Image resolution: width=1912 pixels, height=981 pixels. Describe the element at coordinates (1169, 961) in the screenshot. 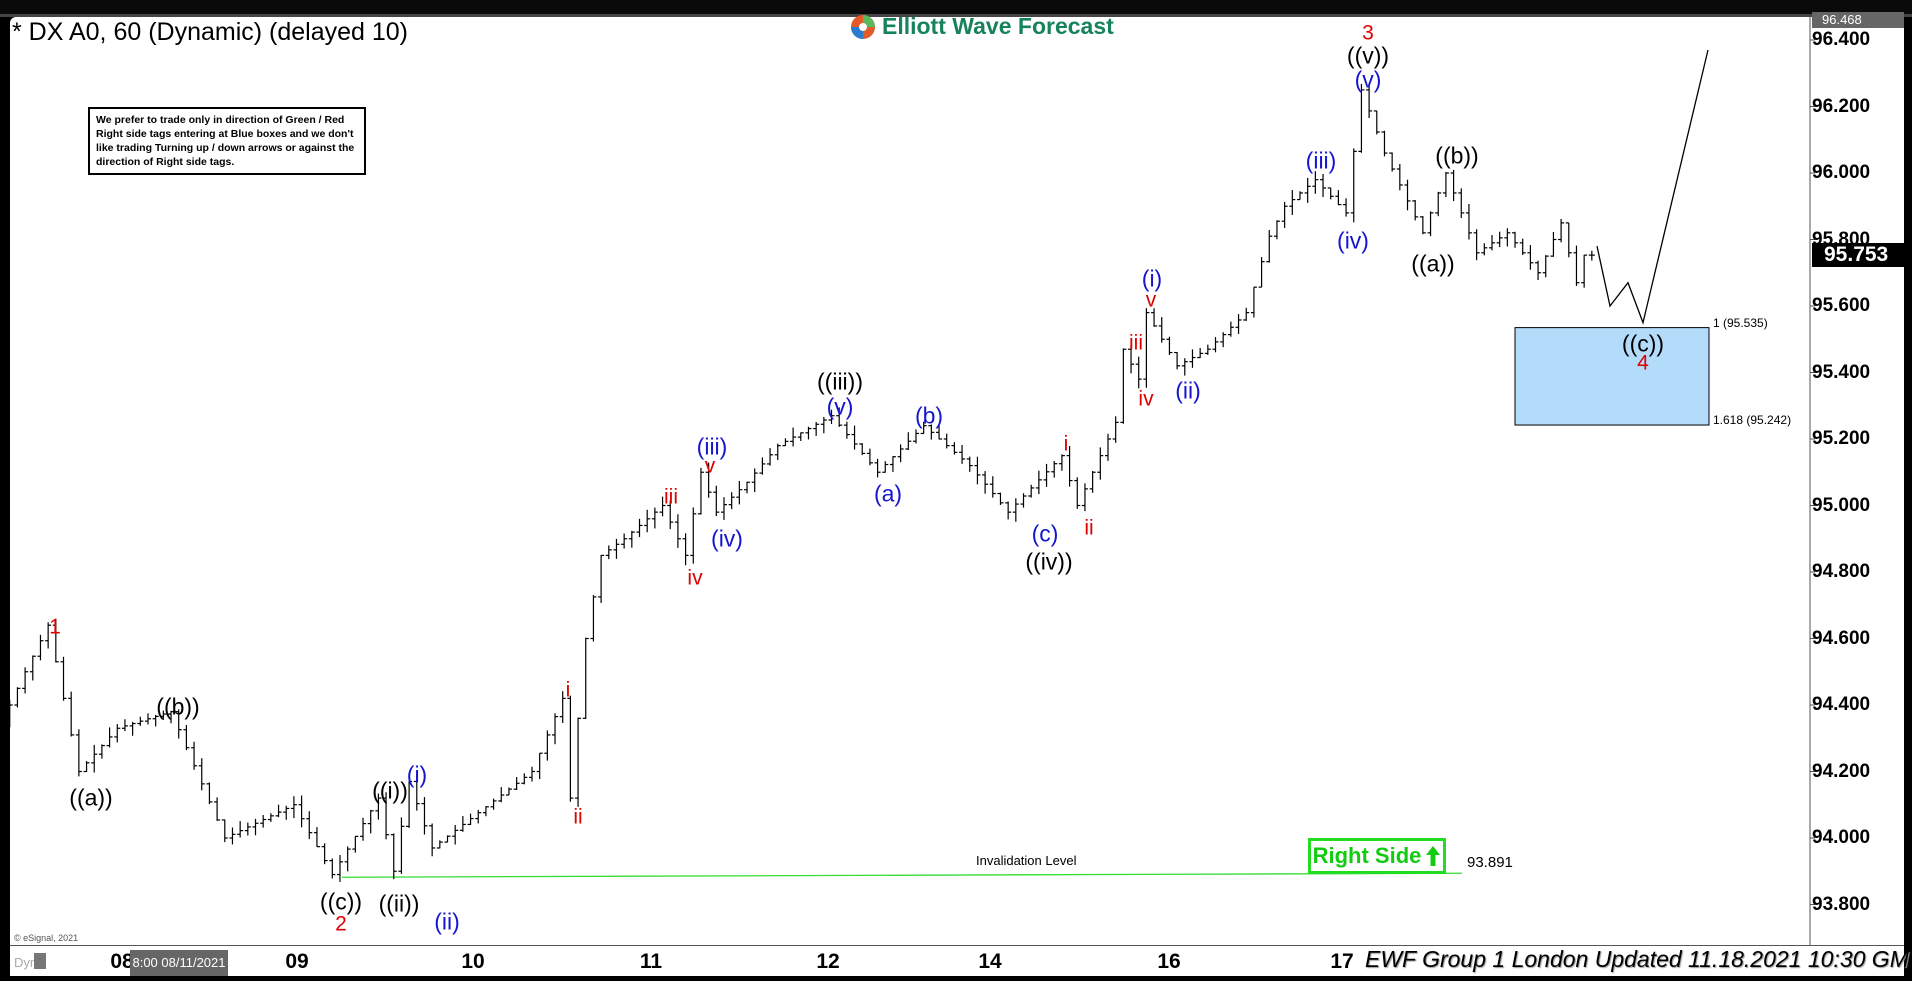

I see `x-tick-label: 16` at that location.